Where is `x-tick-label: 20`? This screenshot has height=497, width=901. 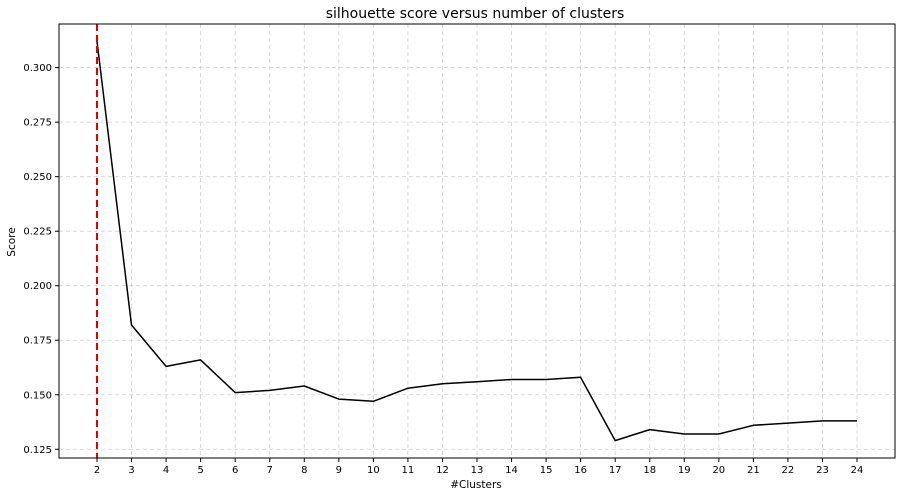 x-tick-label: 20 is located at coordinates (718, 470).